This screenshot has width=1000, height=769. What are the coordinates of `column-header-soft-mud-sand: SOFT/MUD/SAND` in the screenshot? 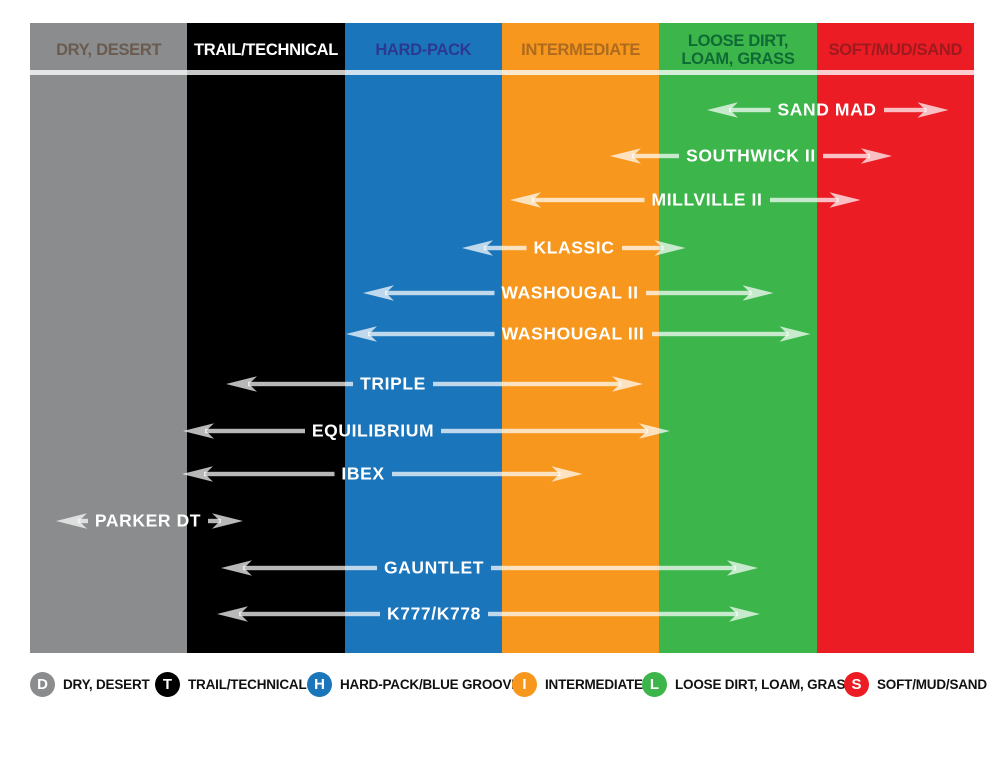 It's located at (895, 49).